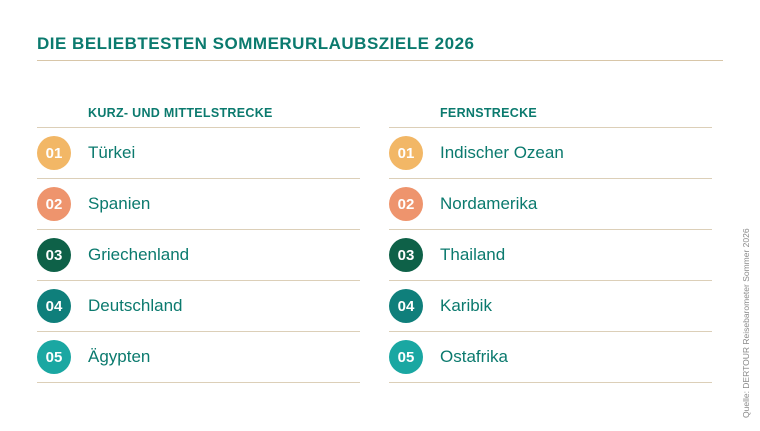 Image resolution: width=760 pixels, height=431 pixels. I want to click on short-medium-haul-heading: KURZ- UND MITTELSTRECKE, so click(180, 113).